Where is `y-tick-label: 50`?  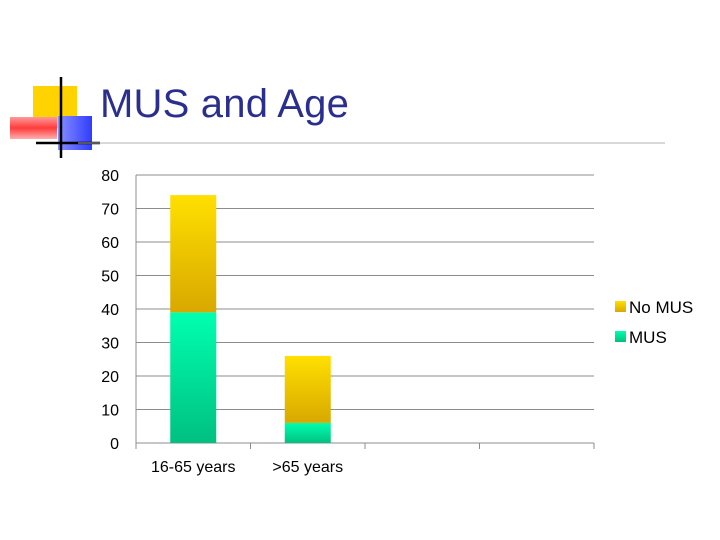
y-tick-label: 50 is located at coordinates (110, 277).